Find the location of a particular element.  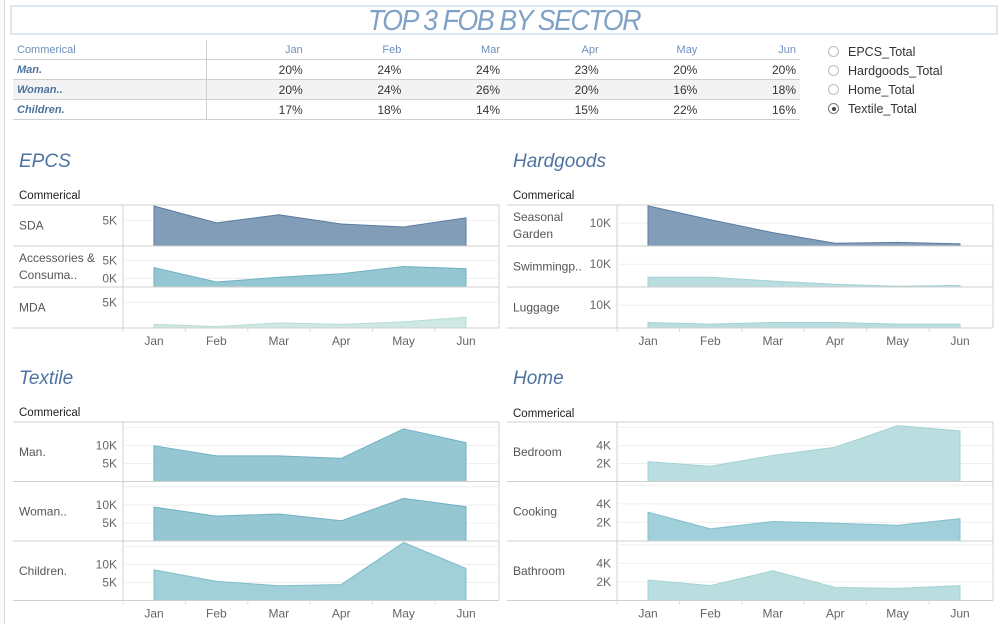

table-row: Woman.. 20% 24% 26% 20% 16% 18% is located at coordinates (406, 89).